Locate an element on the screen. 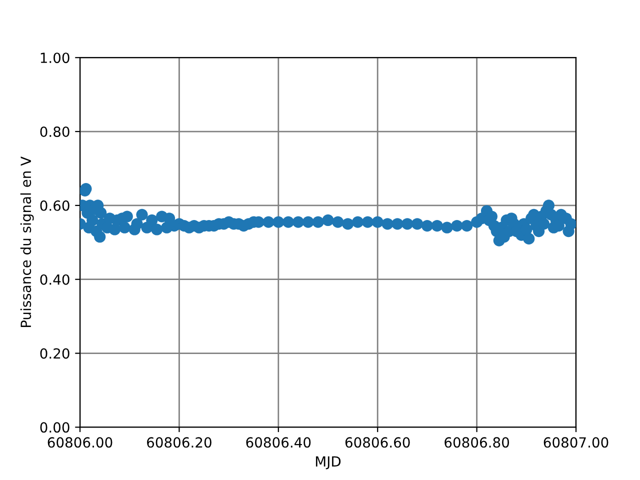 The width and height of the screenshot is (640, 480). x-tick-label: 60806.00 is located at coordinates (80, 442).